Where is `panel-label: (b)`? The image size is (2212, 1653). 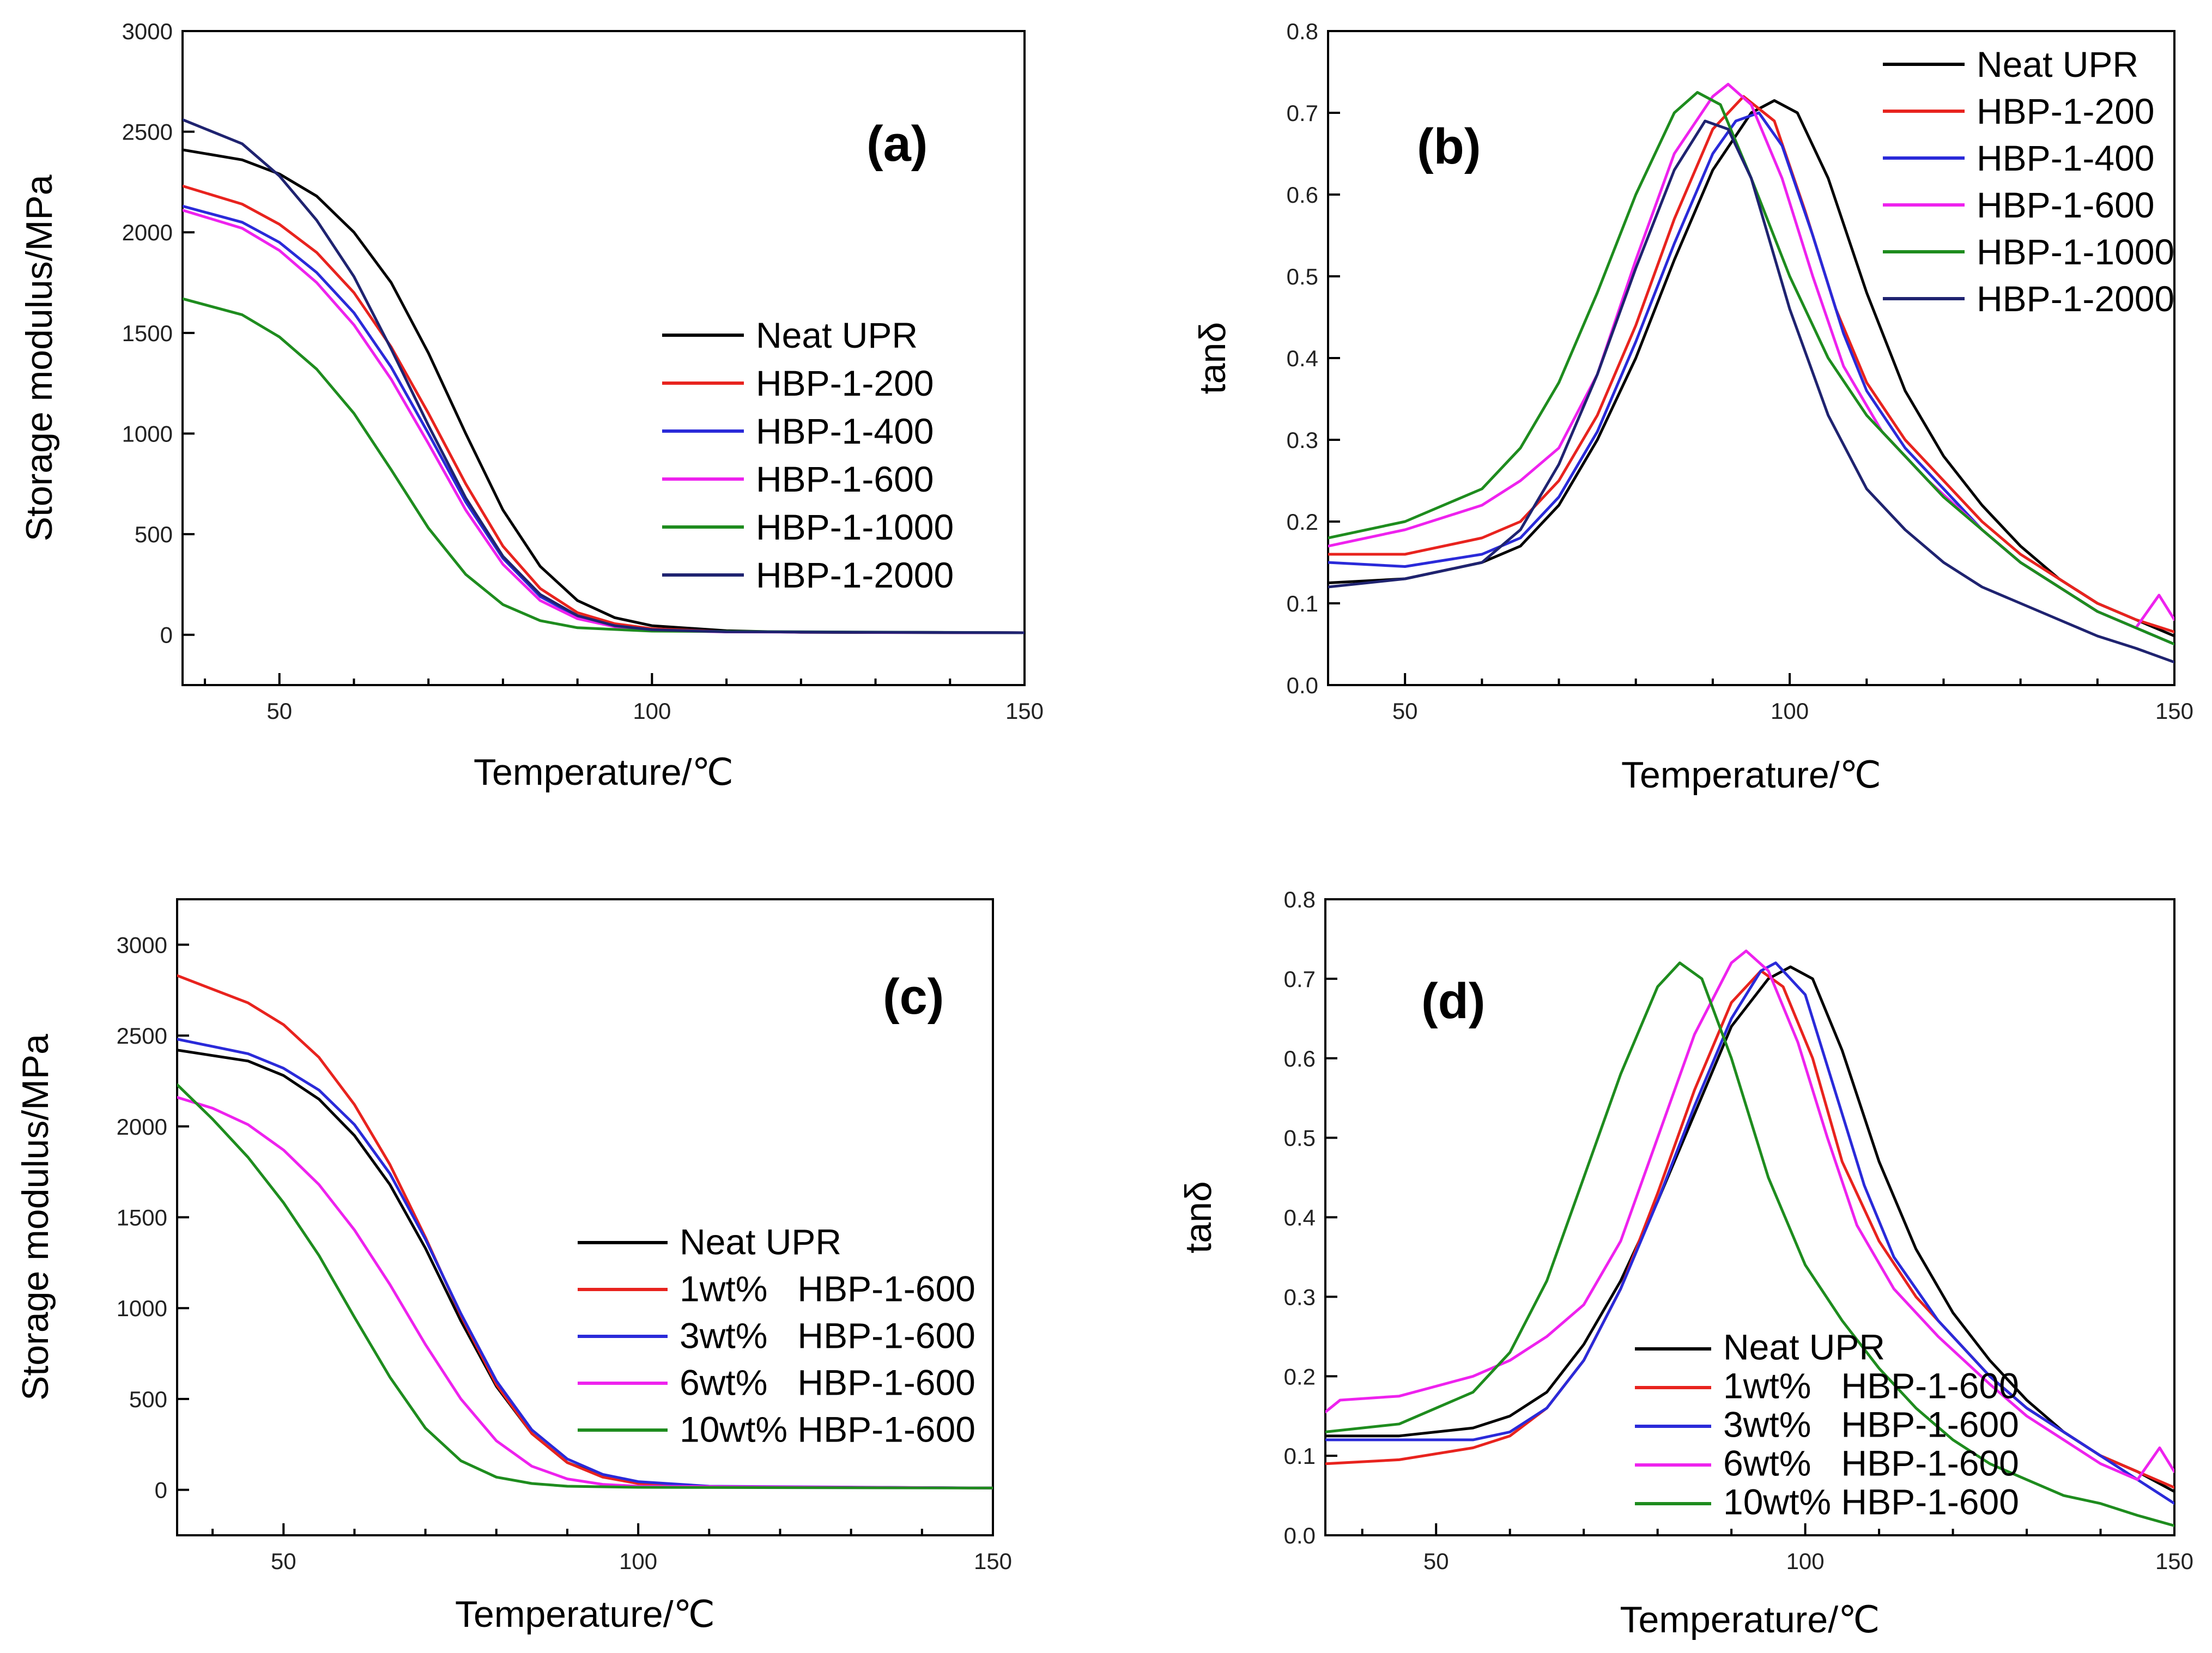
panel-label: (b) is located at coordinates (1449, 146).